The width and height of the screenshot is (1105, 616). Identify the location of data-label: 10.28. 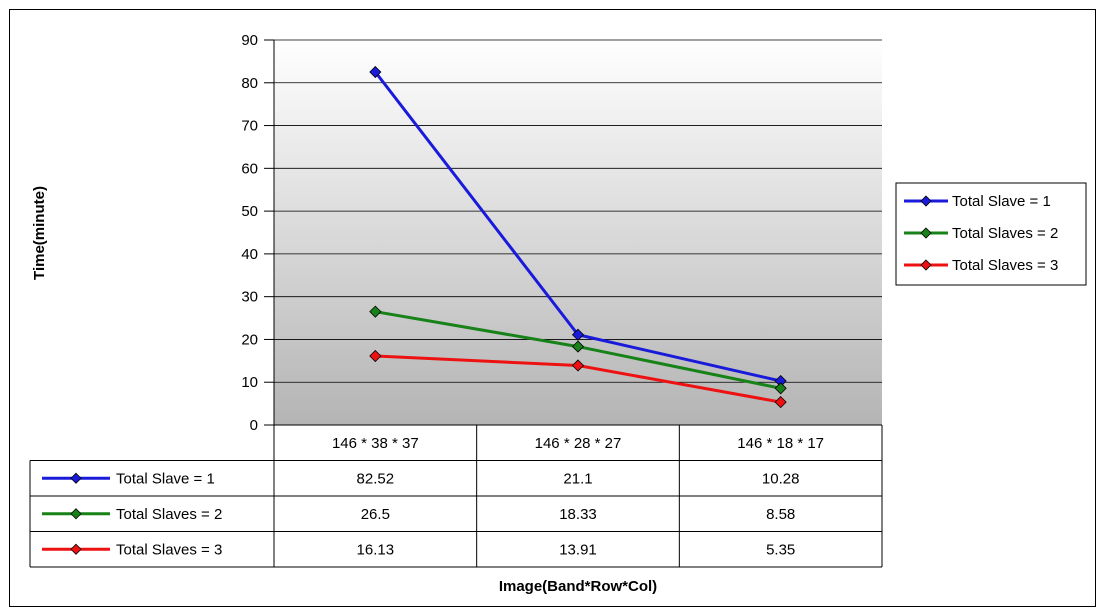
(781, 478).